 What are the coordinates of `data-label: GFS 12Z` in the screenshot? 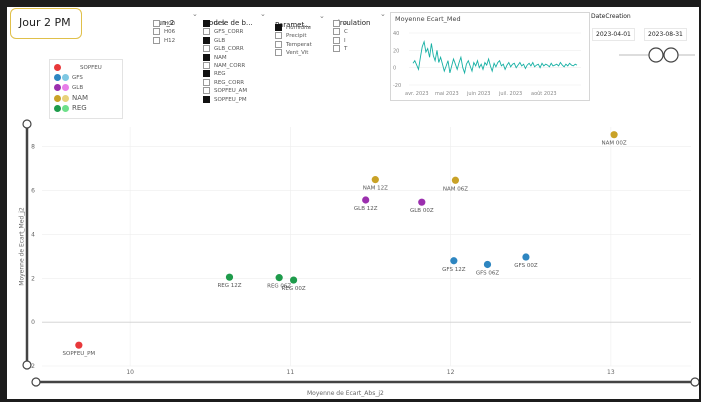 It's located at (454, 270).